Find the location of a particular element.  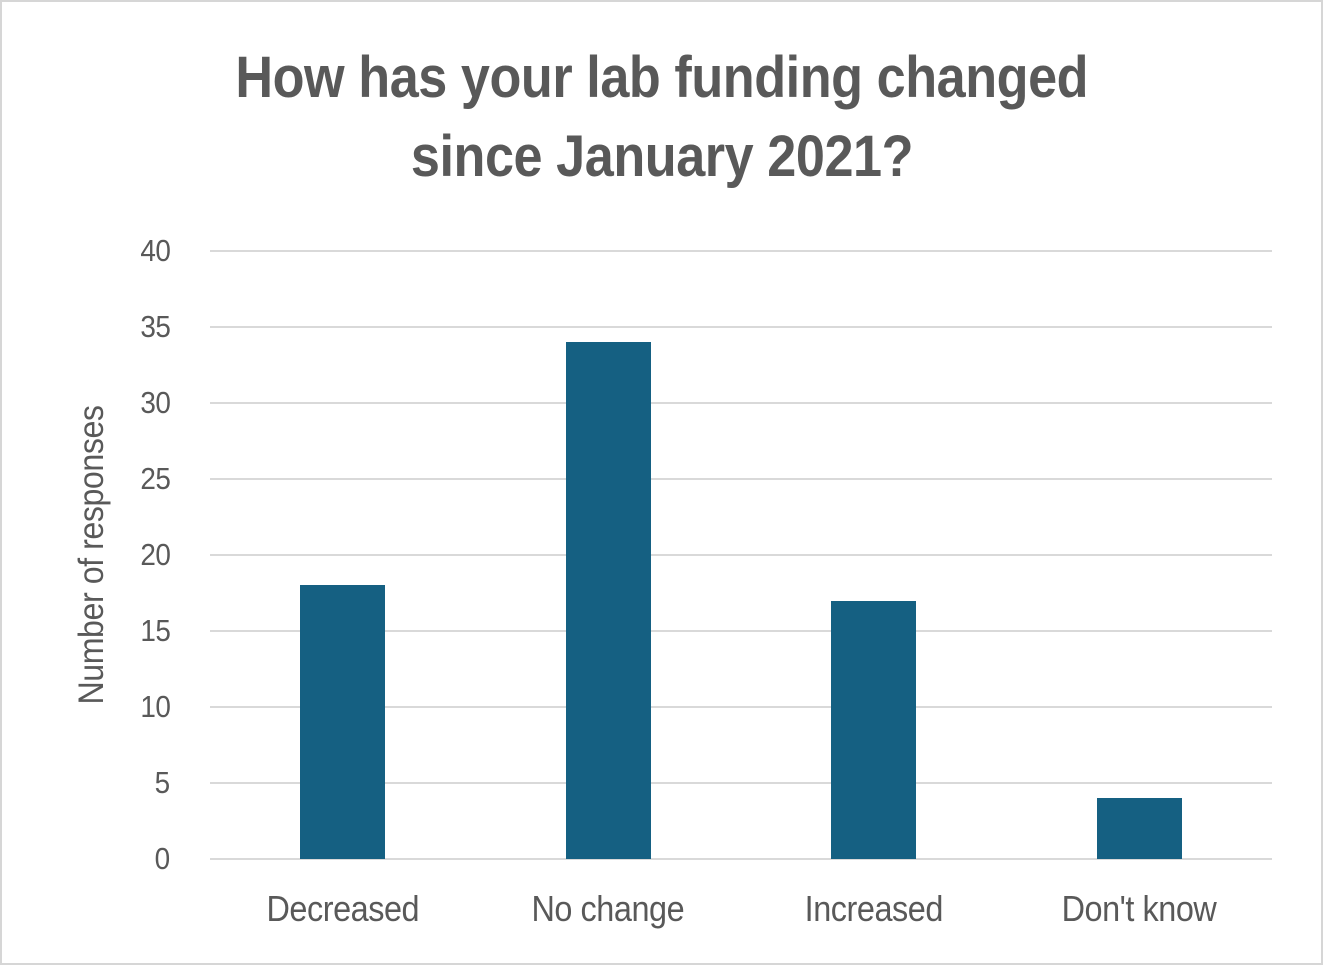

y-tick-label: 30 is located at coordinates (155, 402).